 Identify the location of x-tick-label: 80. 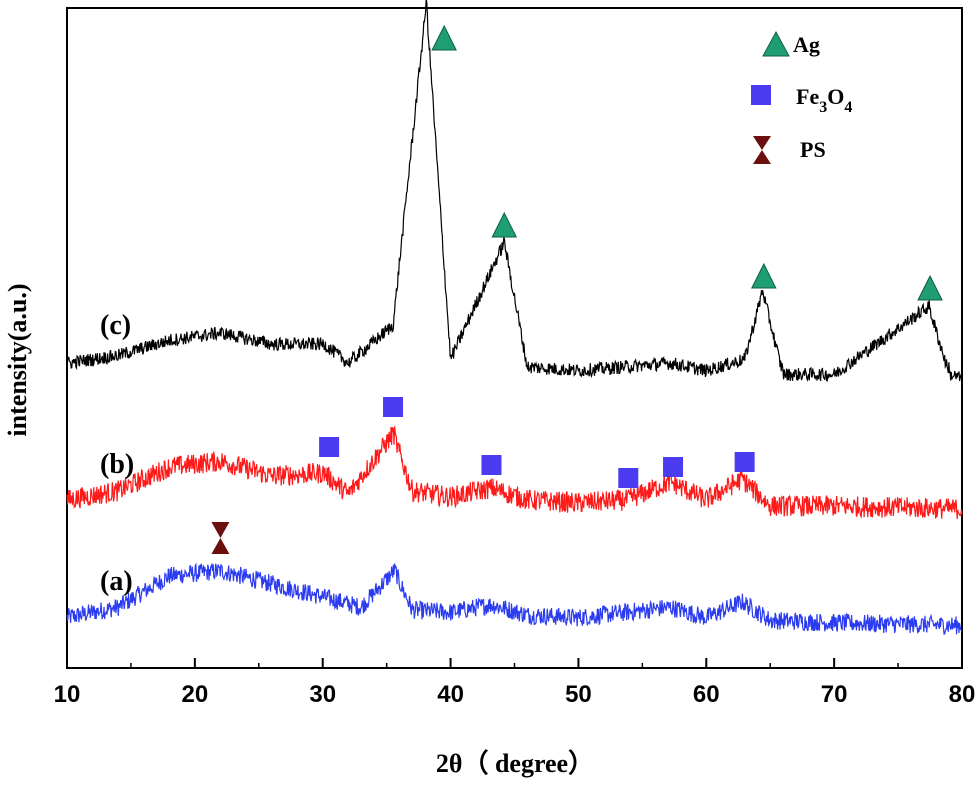
(962, 694).